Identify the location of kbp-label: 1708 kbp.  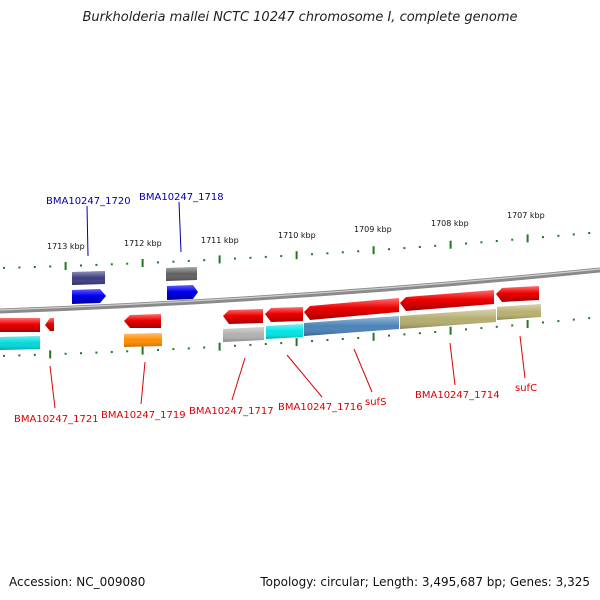
(450, 223).